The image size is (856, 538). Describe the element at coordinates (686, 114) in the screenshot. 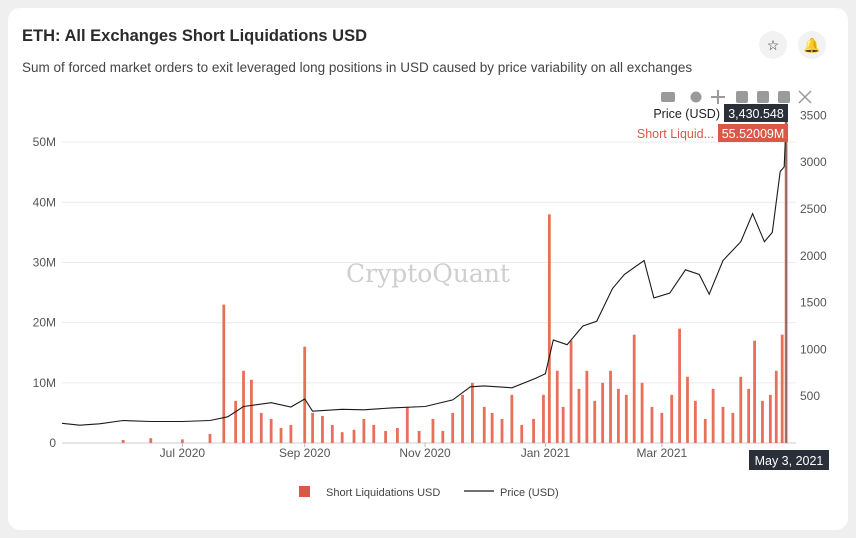

I see `hover-price-label: Price (USD)` at that location.